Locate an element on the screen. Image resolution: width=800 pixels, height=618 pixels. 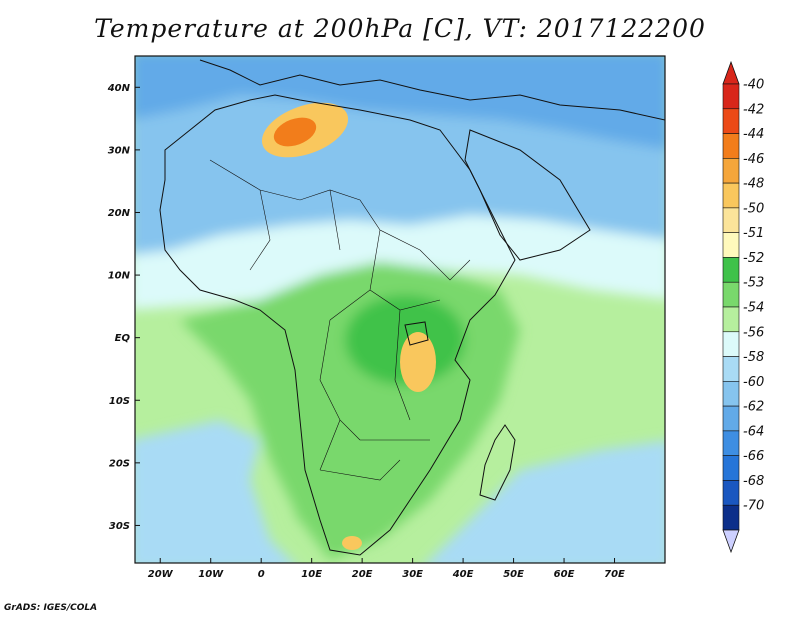
colorbar-label: -64 is located at coordinates (753, 431).